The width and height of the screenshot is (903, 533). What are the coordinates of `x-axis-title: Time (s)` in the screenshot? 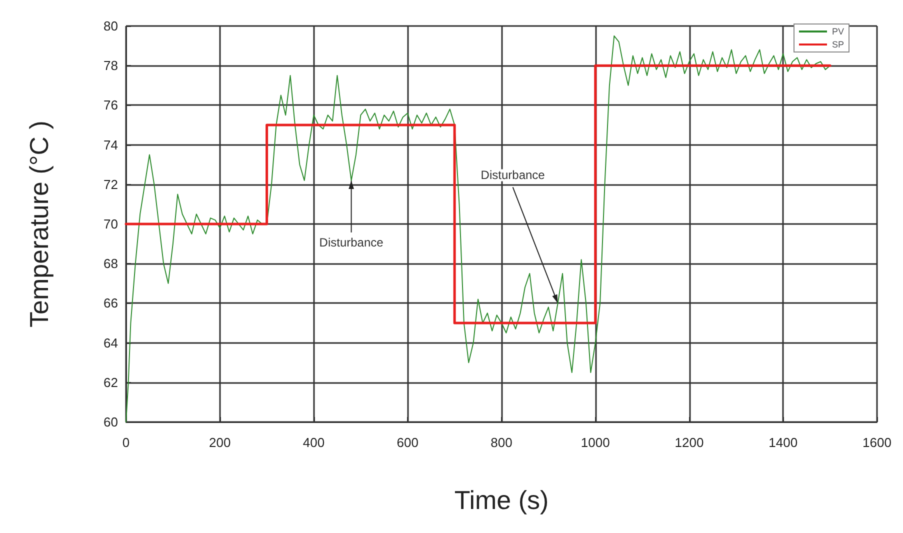 It's located at (501, 500).